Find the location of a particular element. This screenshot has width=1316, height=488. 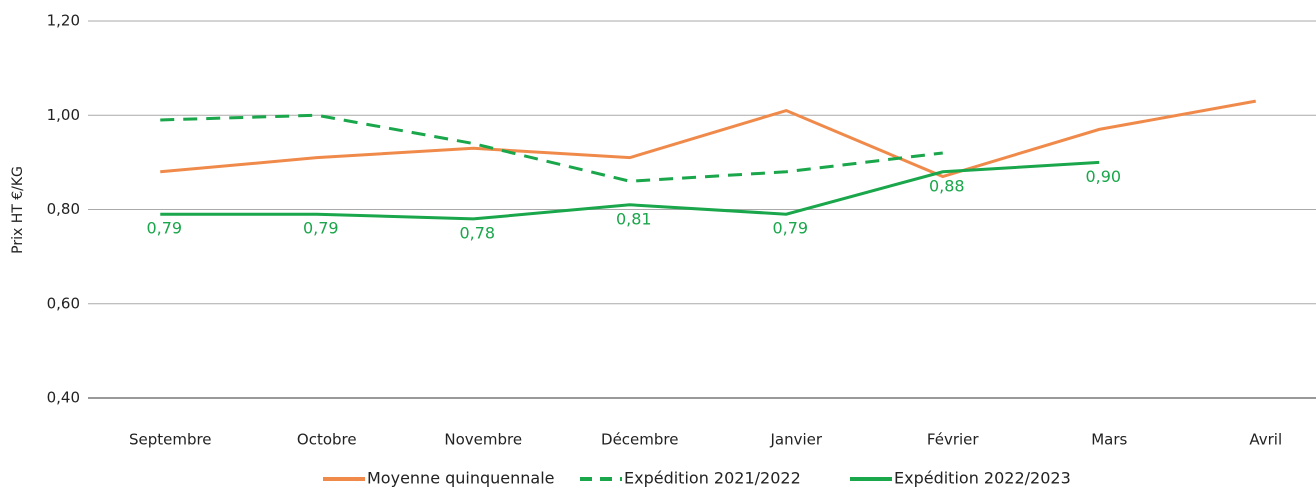

y-axis-label: Prix HT €/KG is located at coordinates (18, 210).